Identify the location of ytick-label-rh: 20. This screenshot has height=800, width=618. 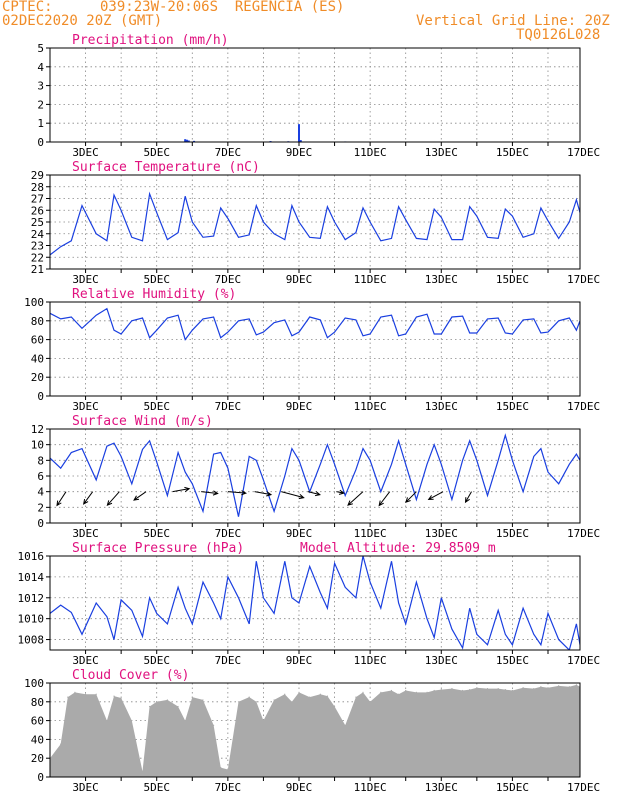
(37, 377).